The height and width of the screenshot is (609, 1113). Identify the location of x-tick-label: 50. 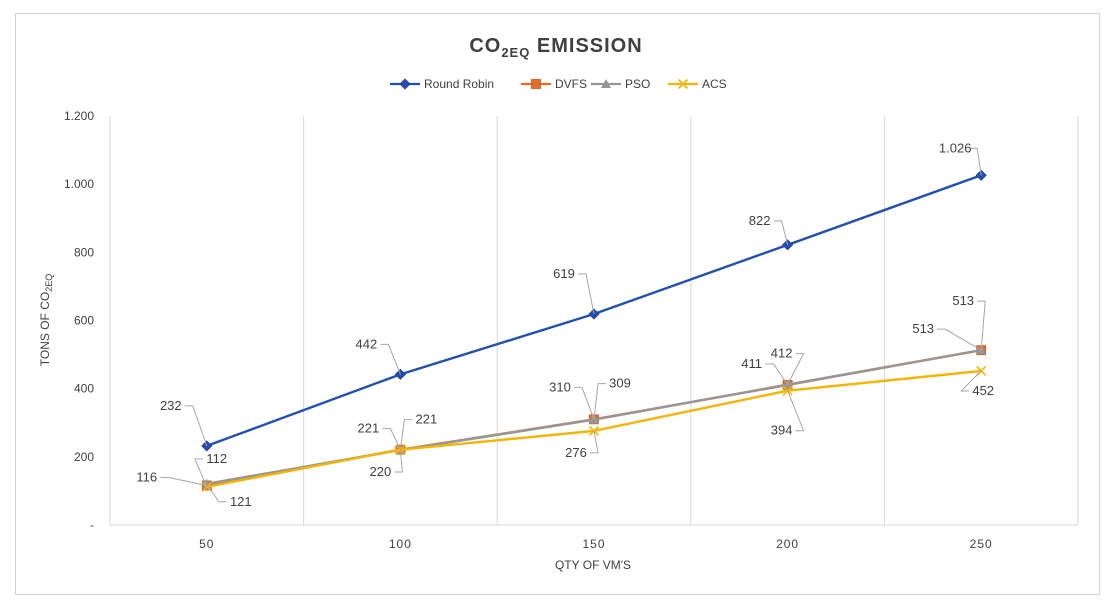
(206, 544).